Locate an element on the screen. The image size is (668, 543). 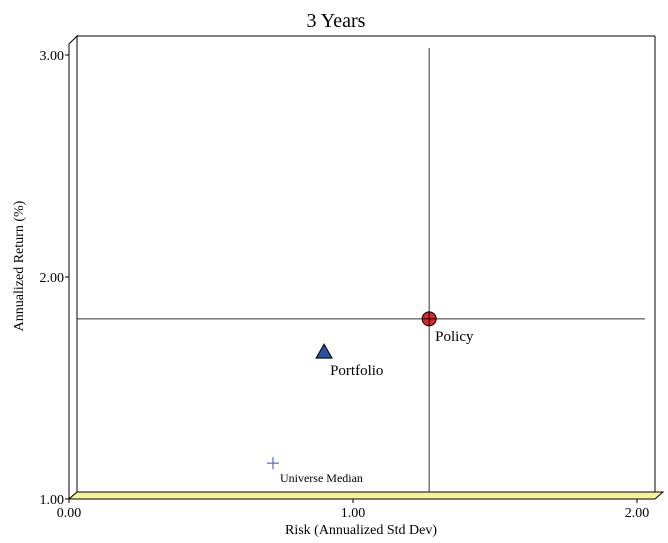
x-tick-label: 1.00 is located at coordinates (353, 513).